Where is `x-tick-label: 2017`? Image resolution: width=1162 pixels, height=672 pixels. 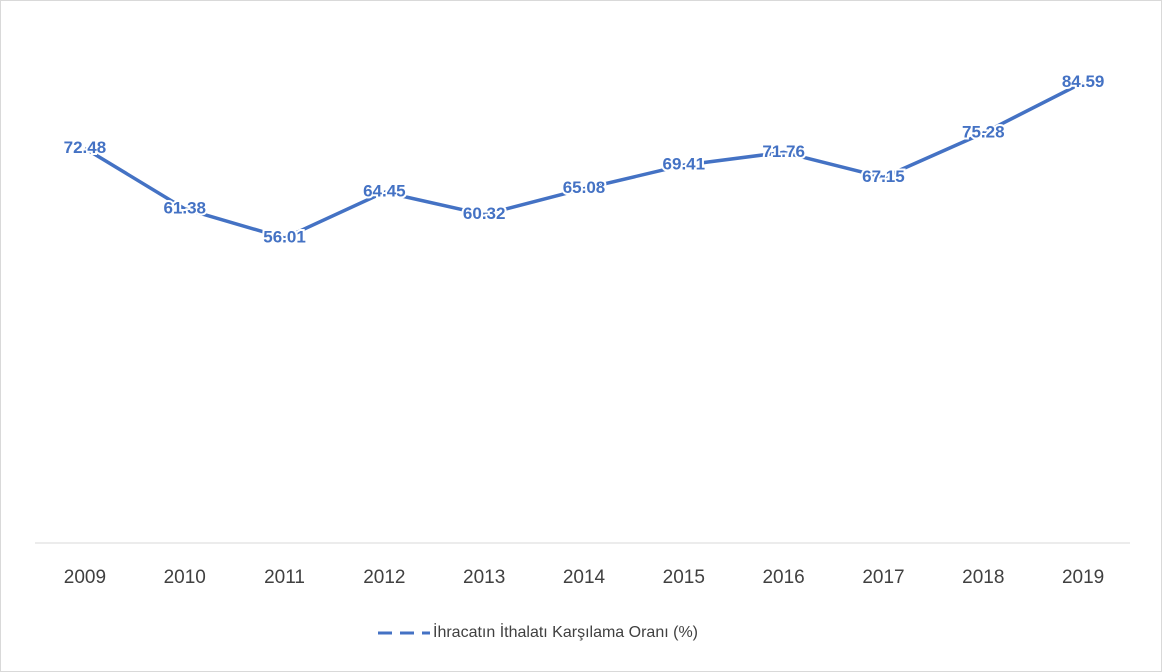 x-tick-label: 2017 is located at coordinates (883, 577).